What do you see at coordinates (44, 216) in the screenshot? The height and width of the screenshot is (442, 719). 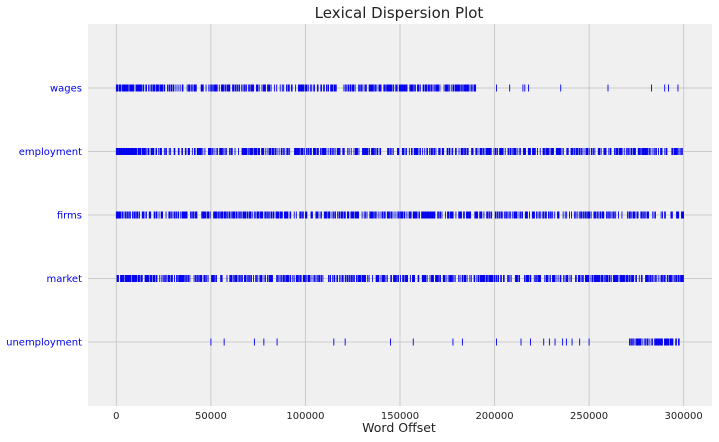 I see `word-labels: wages employment firms market unemployment` at bounding box center [44, 216].